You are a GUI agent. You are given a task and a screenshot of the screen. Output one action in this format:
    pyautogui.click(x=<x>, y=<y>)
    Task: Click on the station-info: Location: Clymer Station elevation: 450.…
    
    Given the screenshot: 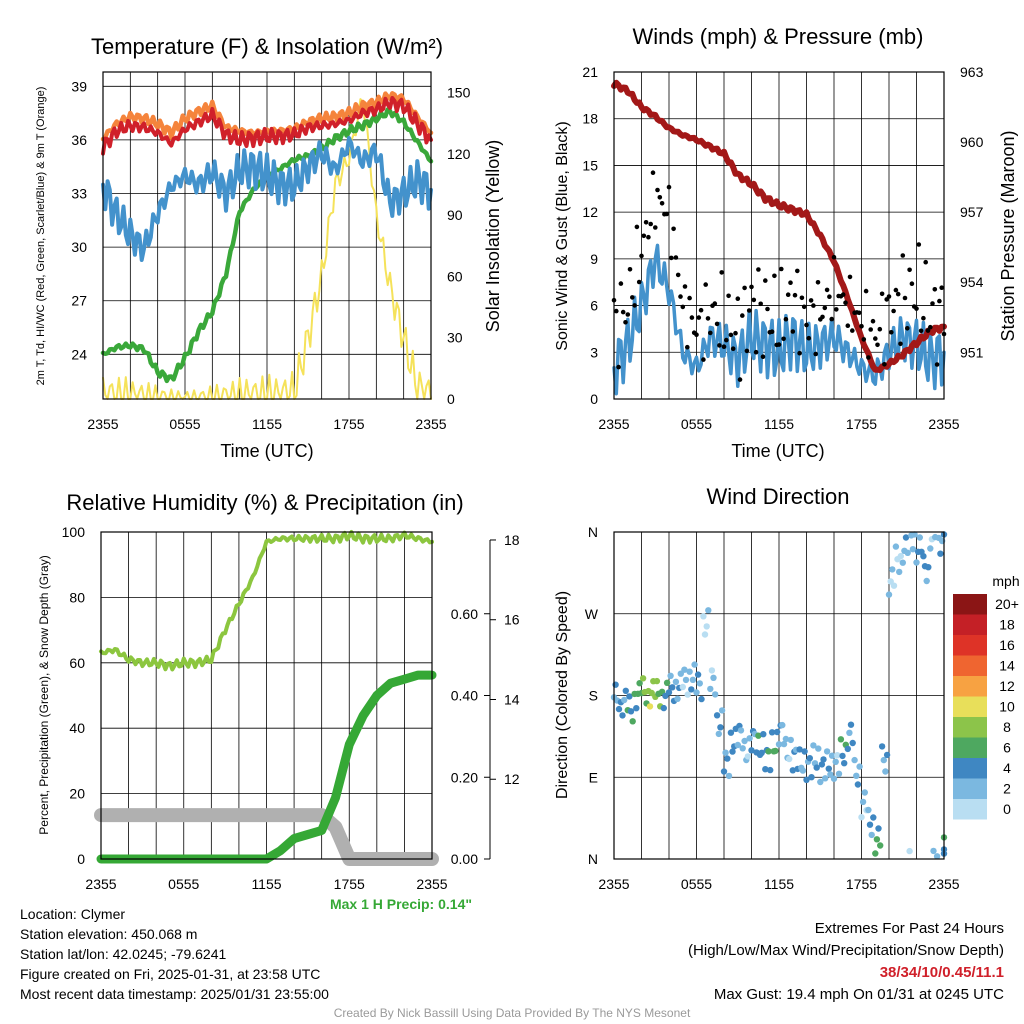 What is the action you would take?
    pyautogui.click(x=174, y=954)
    